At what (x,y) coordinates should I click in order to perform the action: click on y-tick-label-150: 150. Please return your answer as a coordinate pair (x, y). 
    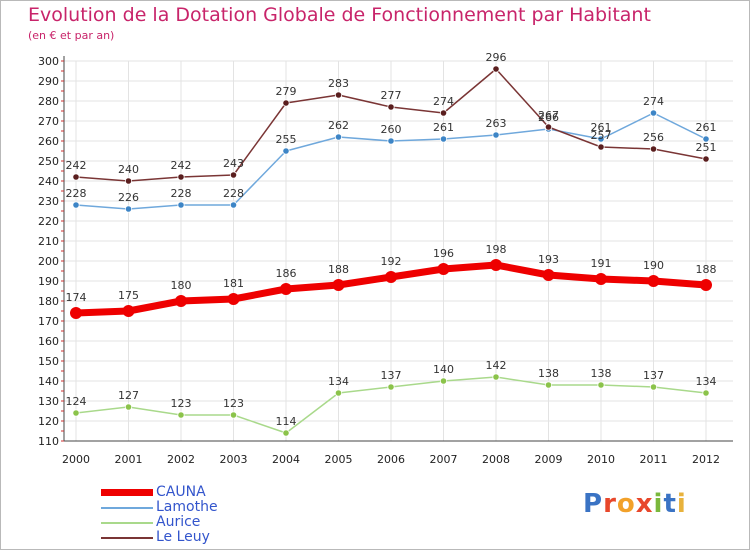
    Looking at the image, I should click on (48, 361).